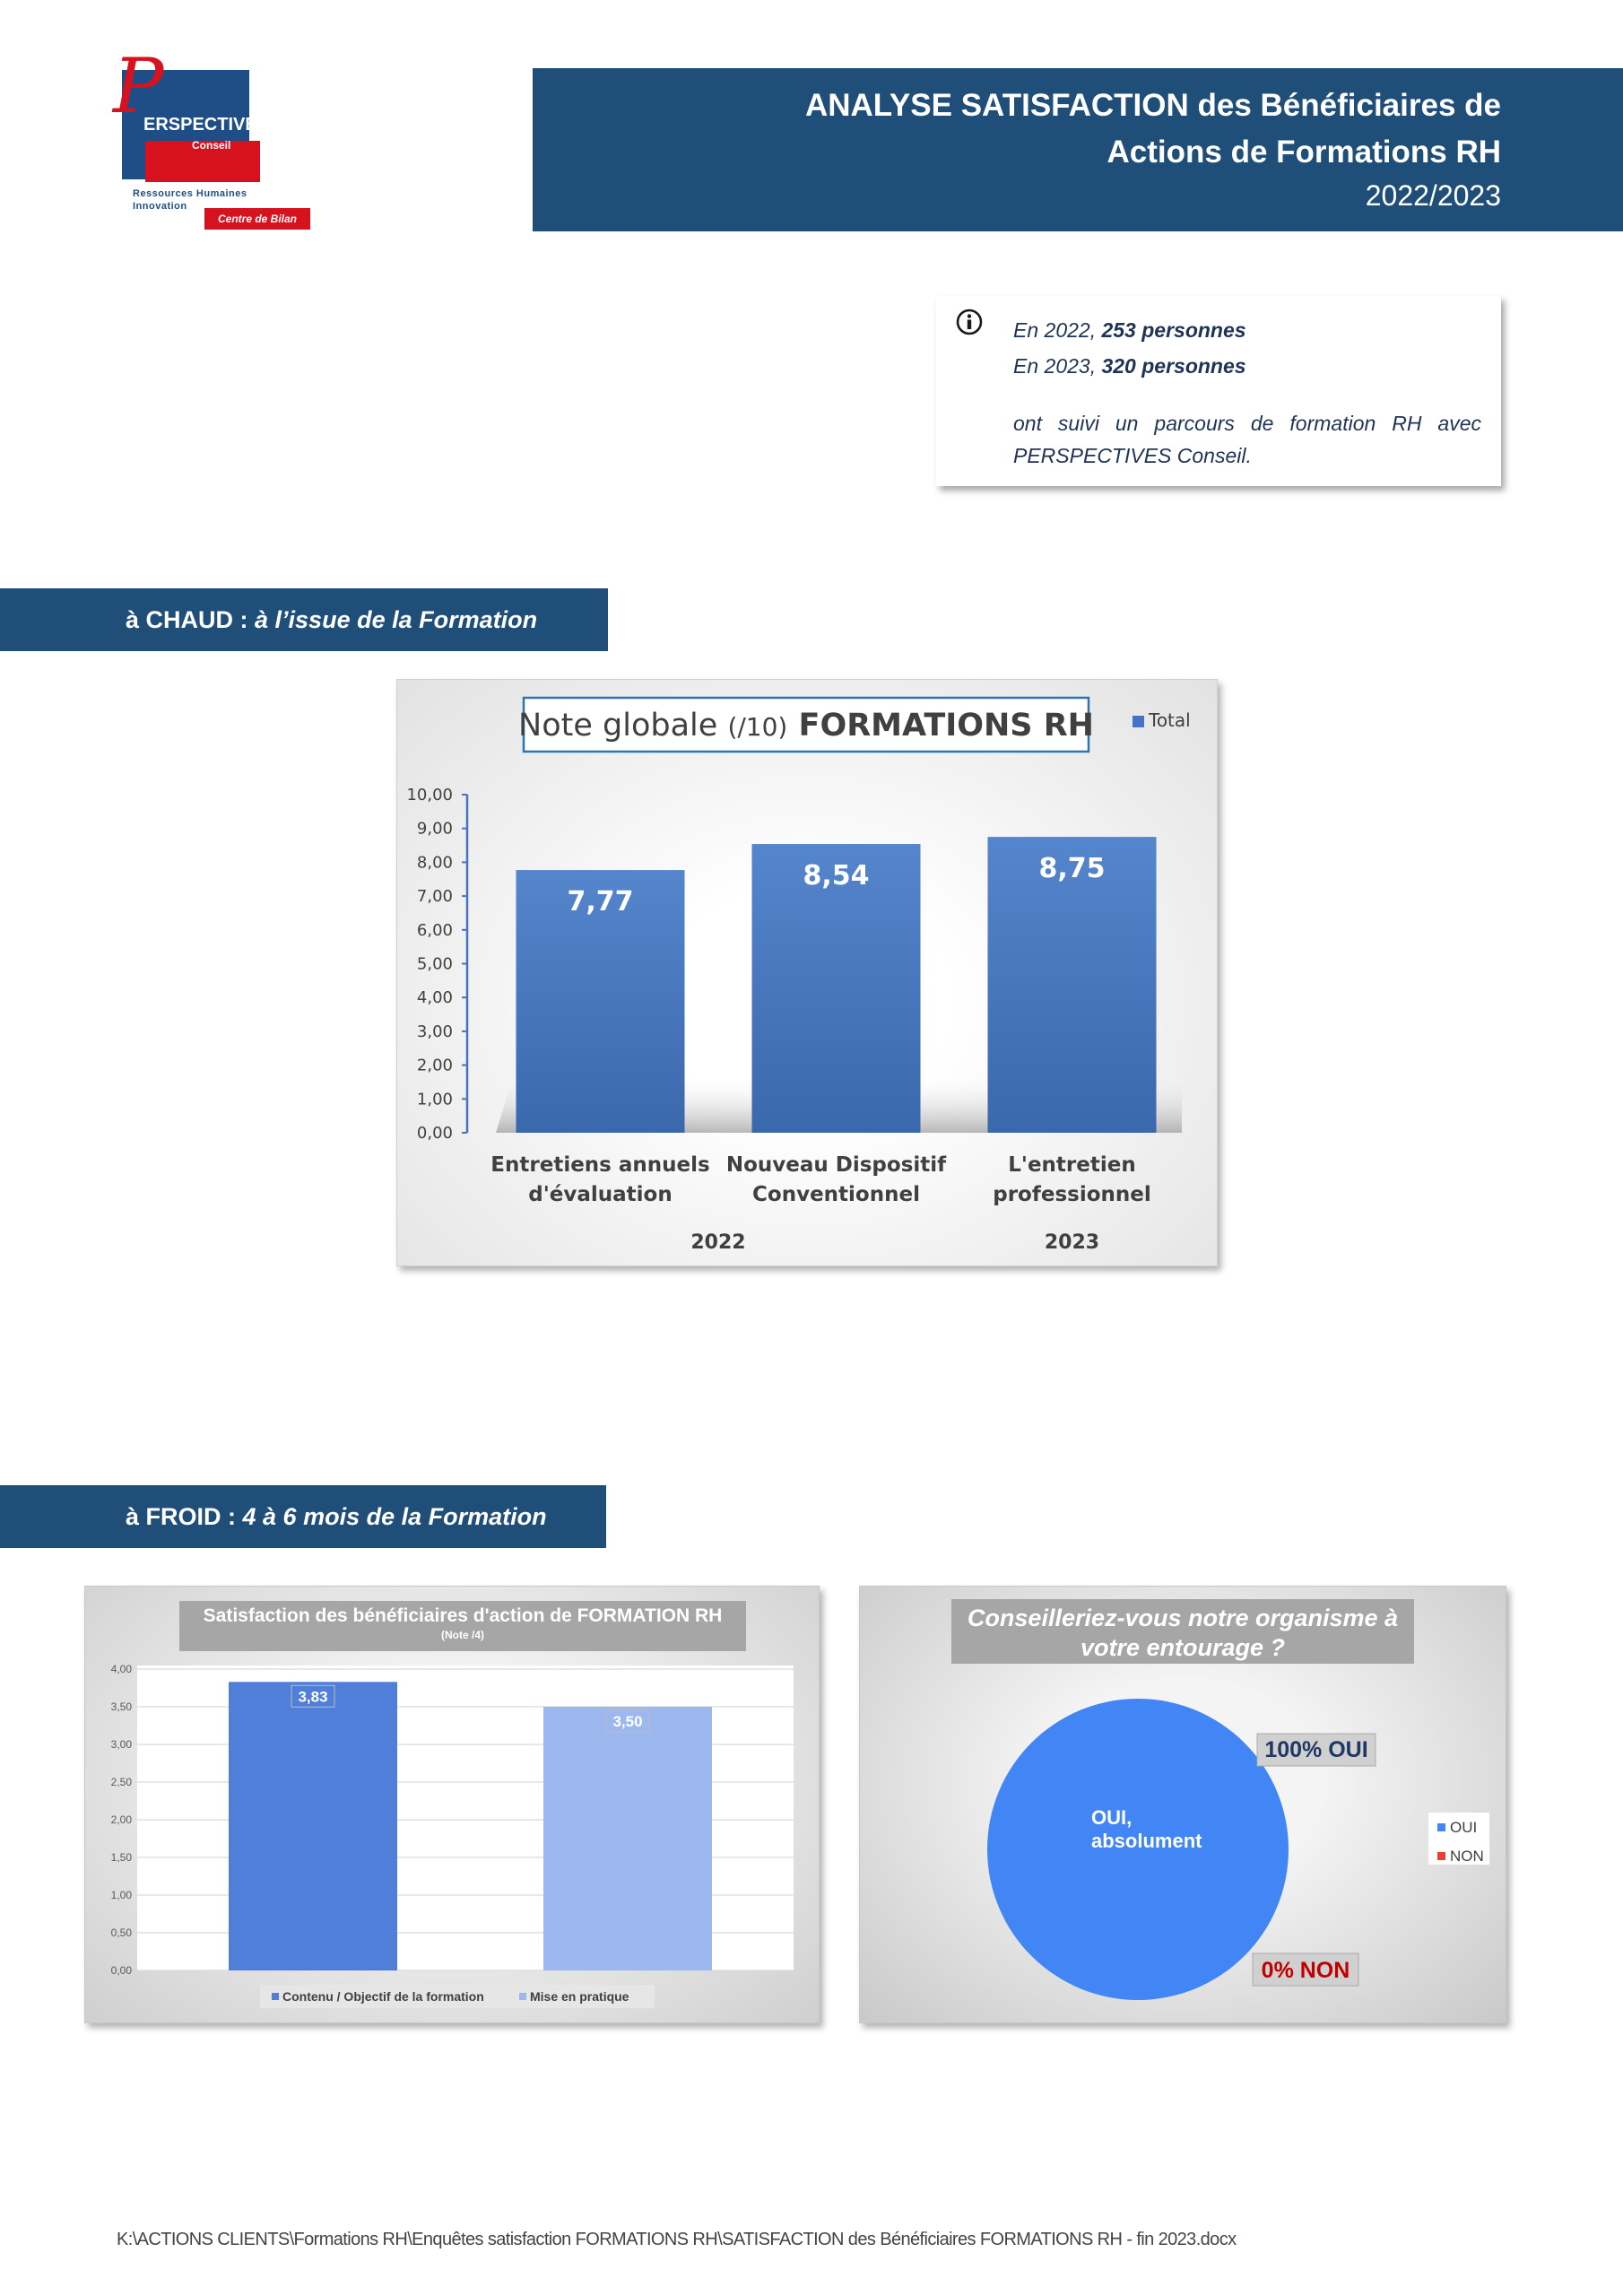  What do you see at coordinates (304, 619) in the screenshot?
I see `section-chaud: à CHAUD : à l’issue de la Formation` at bounding box center [304, 619].